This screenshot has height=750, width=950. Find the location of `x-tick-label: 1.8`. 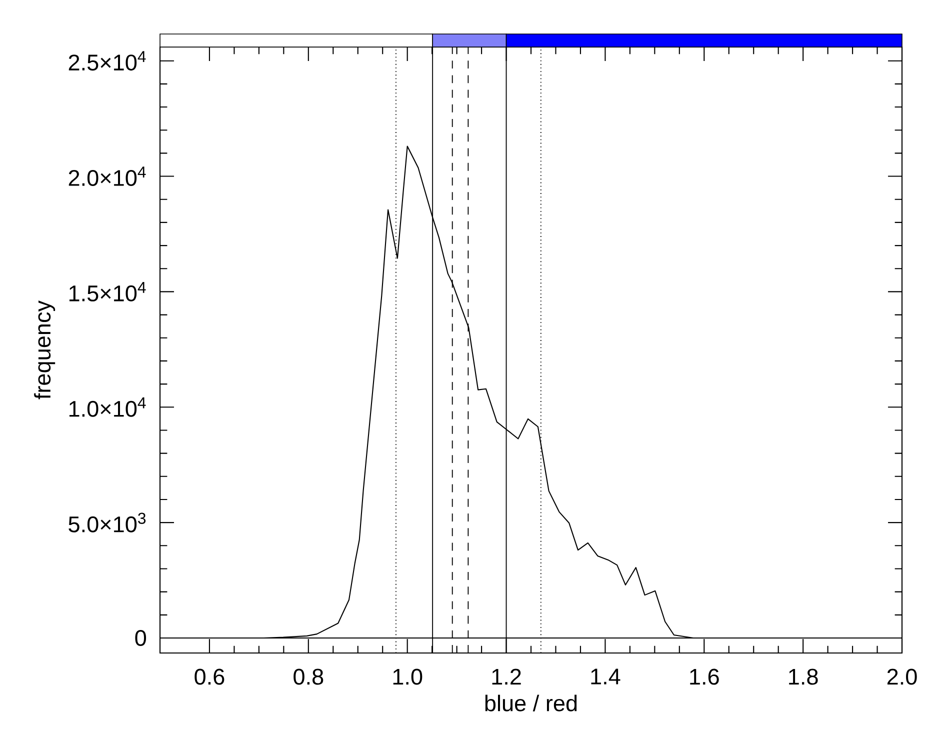

x-tick-label: 1.8 is located at coordinates (803, 676).